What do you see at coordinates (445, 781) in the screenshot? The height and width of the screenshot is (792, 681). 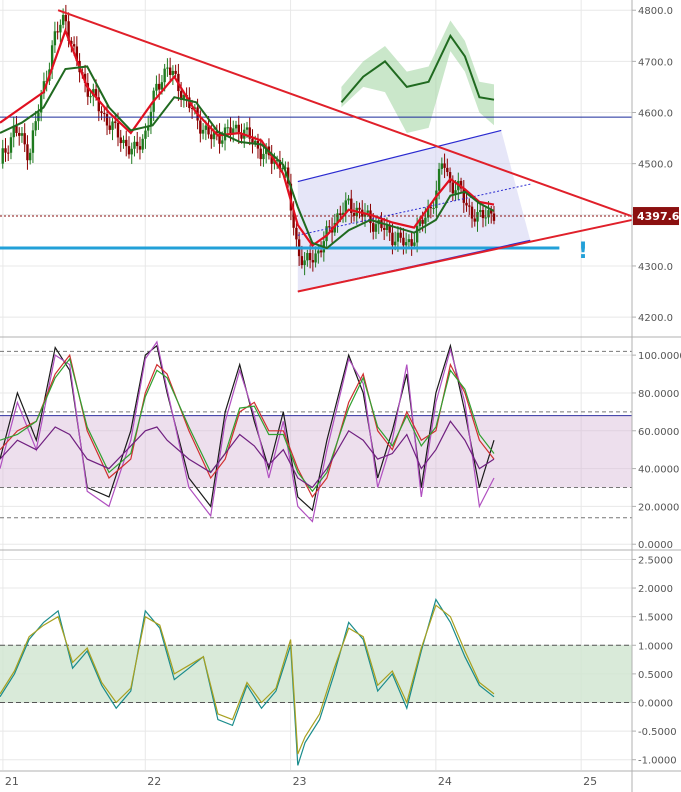 I see `x-tick-label: 24` at bounding box center [445, 781].